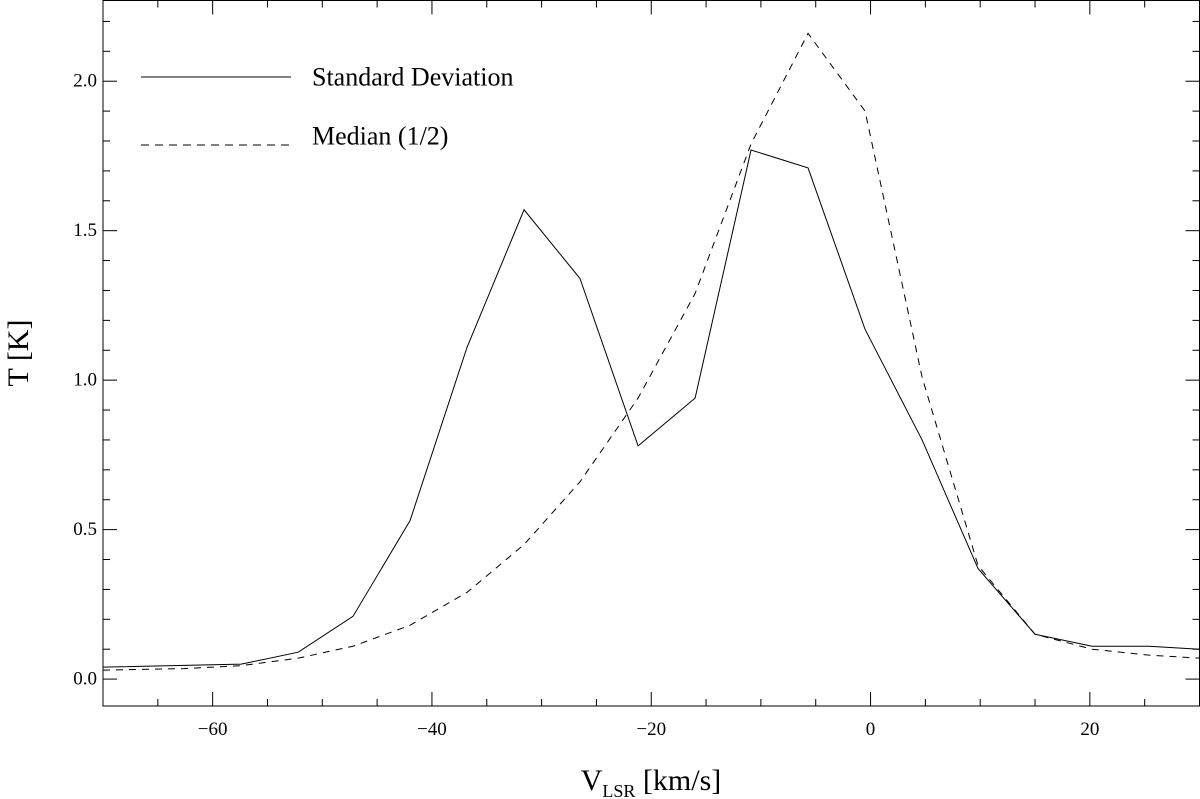 Image resolution: width=1200 pixels, height=799 pixels. Describe the element at coordinates (85, 81) in the screenshot. I see `y-tick-label: 2.0` at that location.